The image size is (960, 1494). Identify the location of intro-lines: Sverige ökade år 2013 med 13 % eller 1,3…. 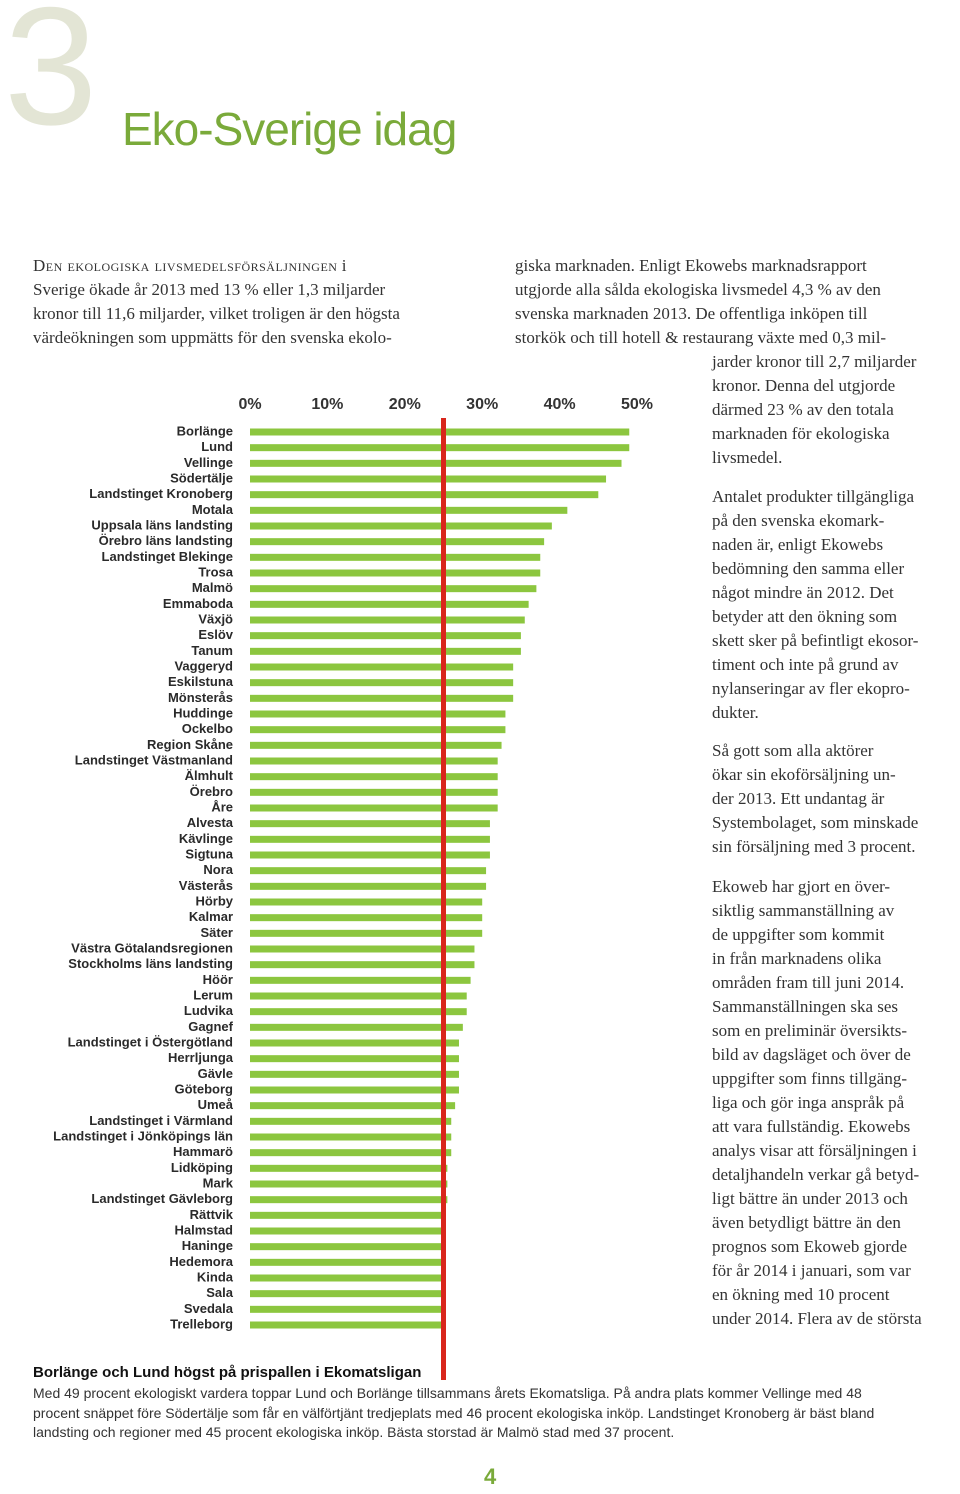
(216, 314).